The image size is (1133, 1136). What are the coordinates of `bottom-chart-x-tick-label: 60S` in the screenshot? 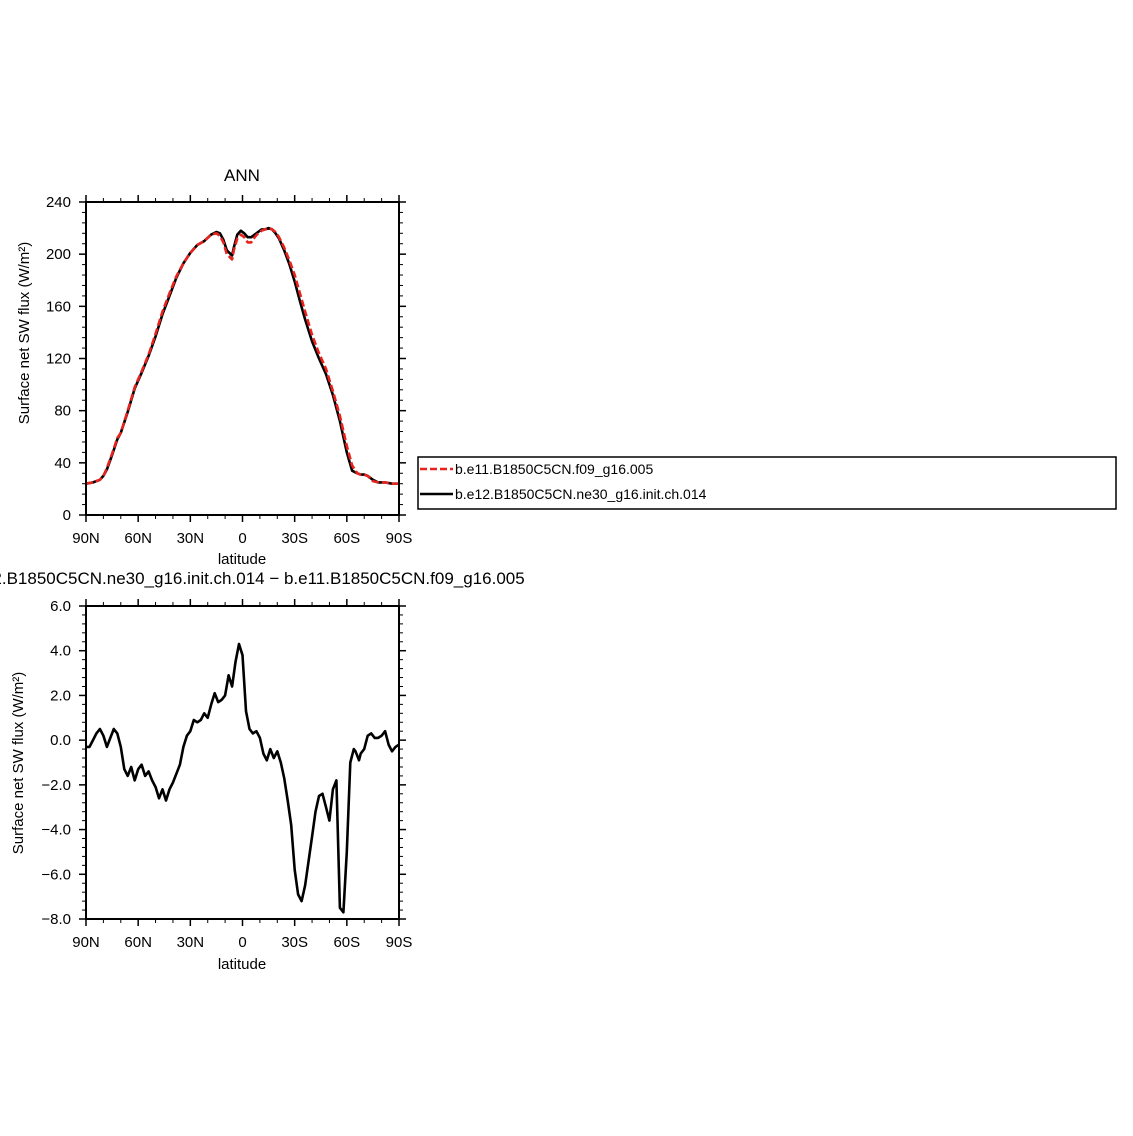 It's located at (346, 942).